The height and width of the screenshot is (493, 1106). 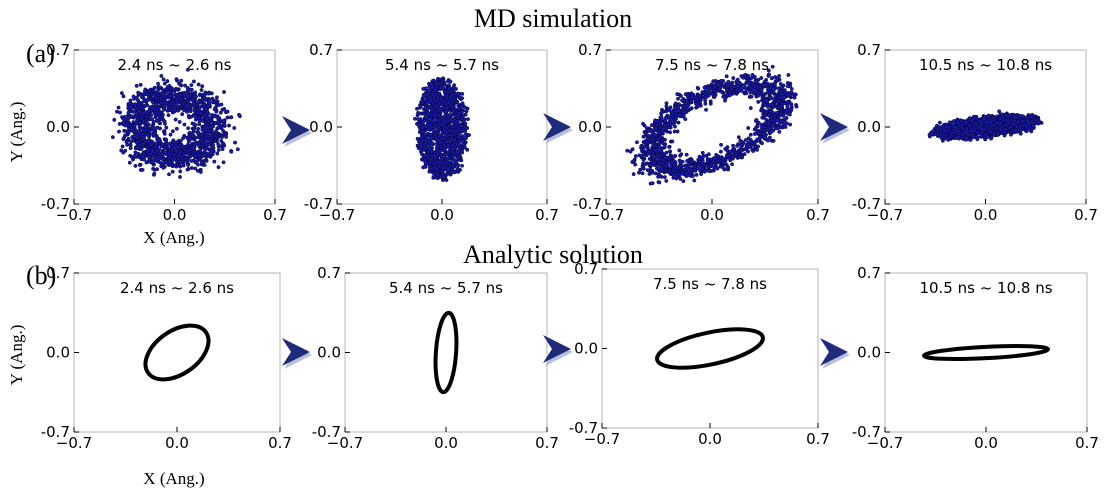 What do you see at coordinates (431, 132) in the screenshot?
I see `panel-2: −0.7 0.0 0.70.70.0-0.75.4 ns ~ 5.7 ns` at bounding box center [431, 132].